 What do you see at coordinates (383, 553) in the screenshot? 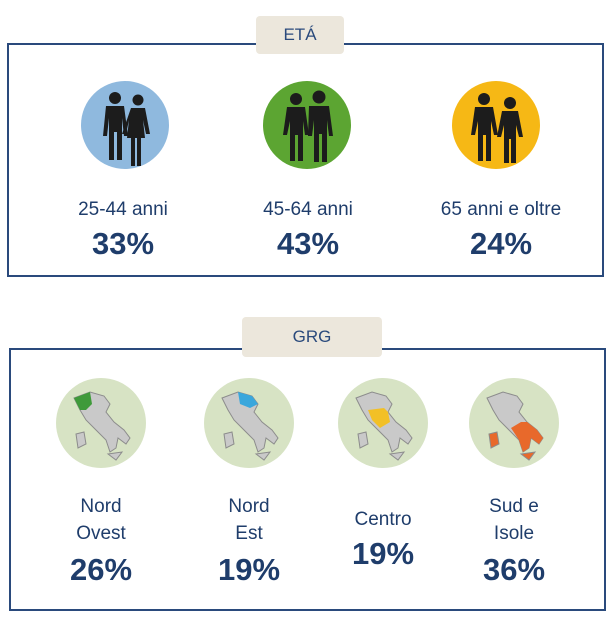
I see `region-3-value: 19%` at bounding box center [383, 553].